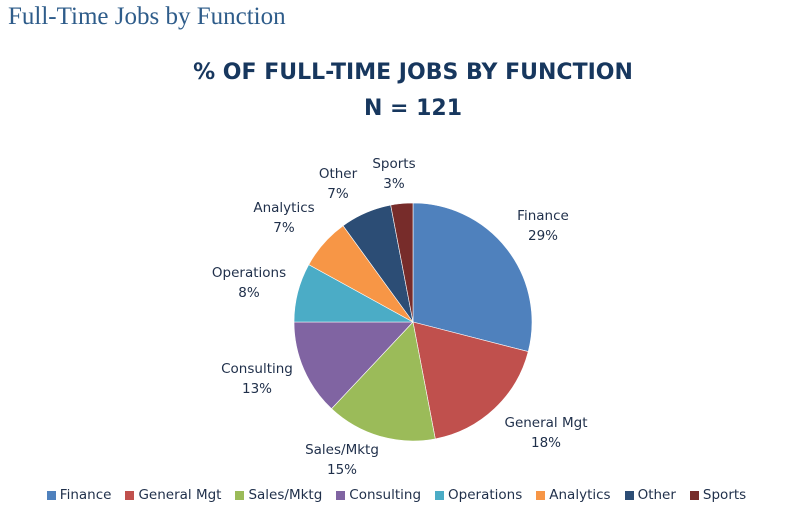  I want to click on legend-item-finance: Finance, so click(79, 495).